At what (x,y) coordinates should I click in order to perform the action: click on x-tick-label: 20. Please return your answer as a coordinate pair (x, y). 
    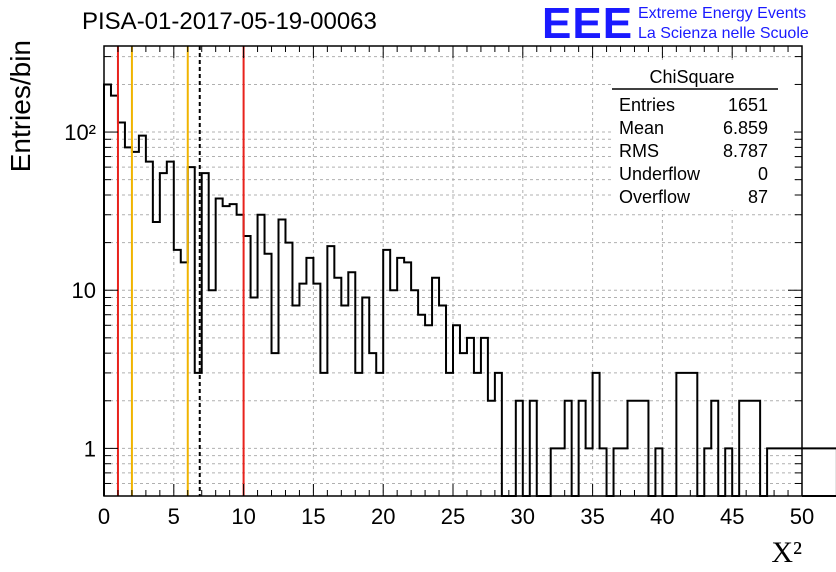
    Looking at the image, I should click on (383, 516).